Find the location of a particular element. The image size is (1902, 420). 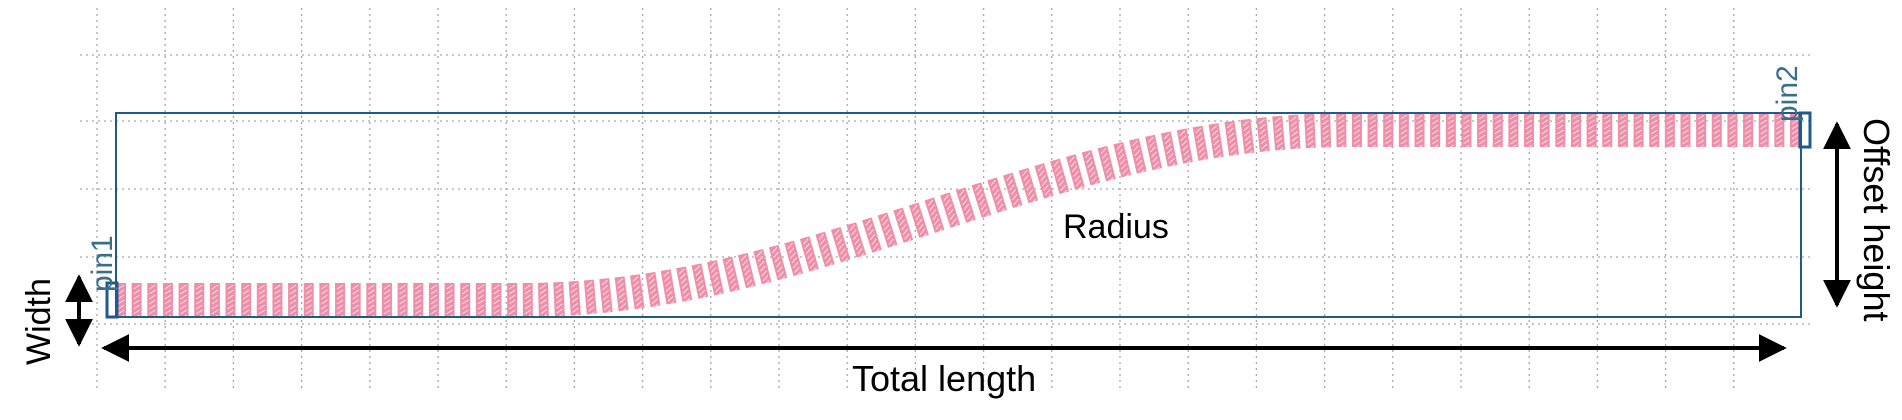

width-label: Width is located at coordinates (39, 321).